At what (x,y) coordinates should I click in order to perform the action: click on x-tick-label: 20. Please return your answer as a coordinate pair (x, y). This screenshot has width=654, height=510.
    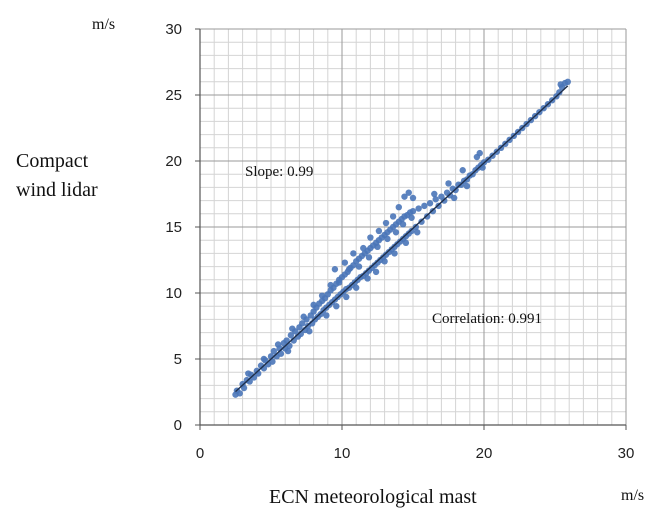
    Looking at the image, I should click on (484, 453).